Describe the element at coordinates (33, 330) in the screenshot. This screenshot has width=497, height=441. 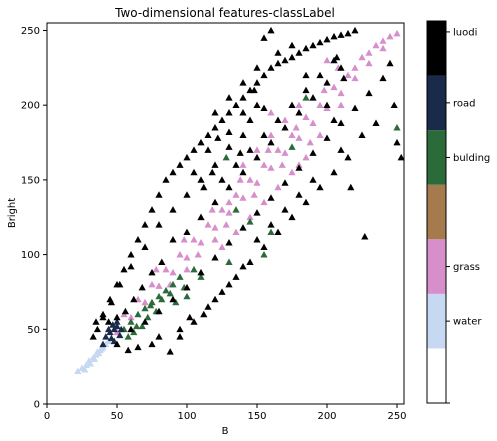
I see `y-tick-label: 50` at that location.